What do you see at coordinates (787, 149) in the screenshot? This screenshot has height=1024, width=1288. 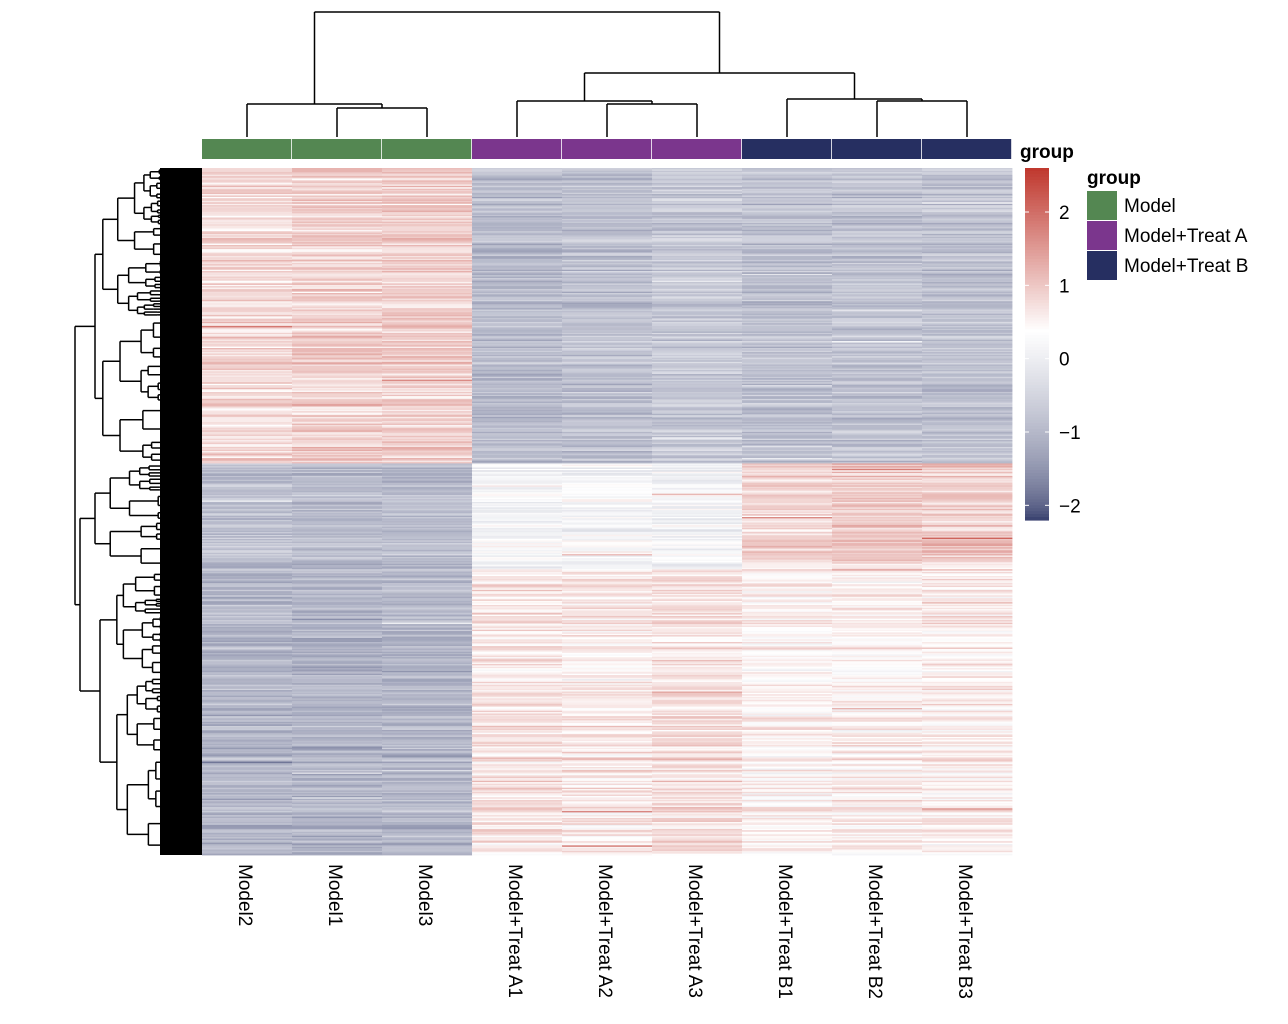 I see `annotation-cell` at bounding box center [787, 149].